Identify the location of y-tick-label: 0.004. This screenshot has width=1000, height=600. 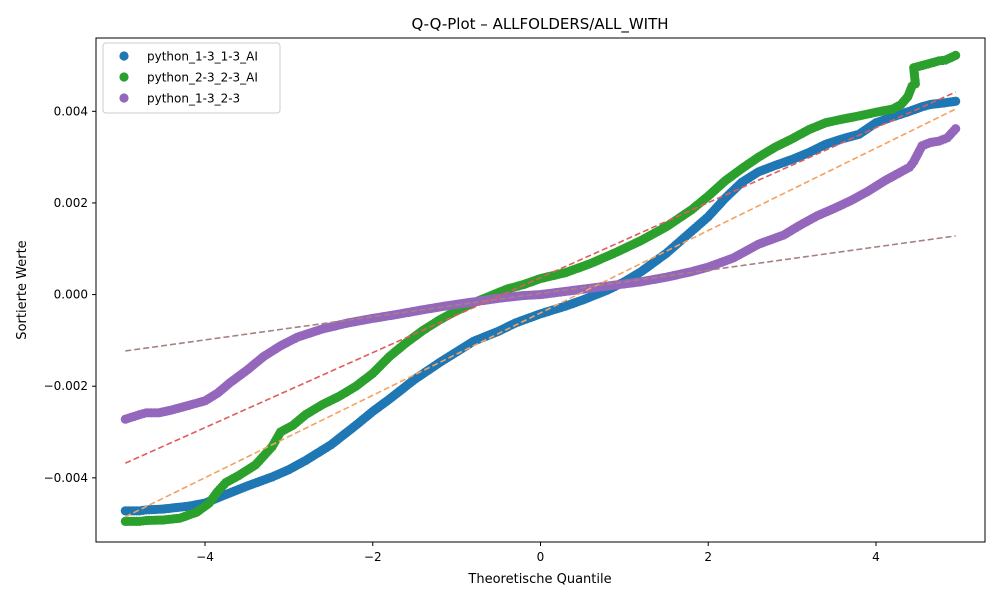
(71, 111).